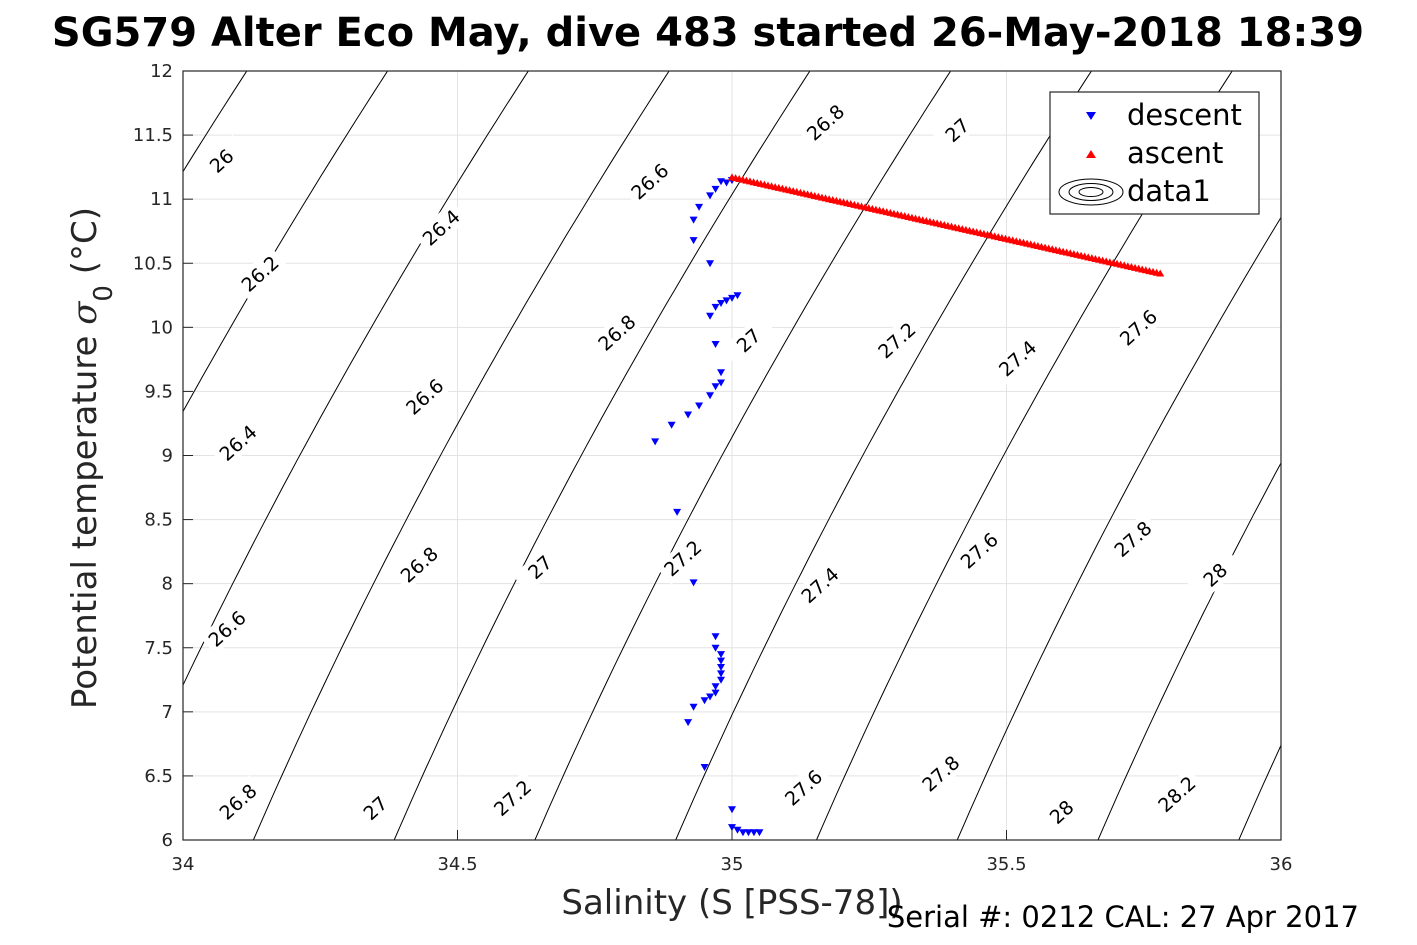  I want to click on ascent-series, so click(946, 225).